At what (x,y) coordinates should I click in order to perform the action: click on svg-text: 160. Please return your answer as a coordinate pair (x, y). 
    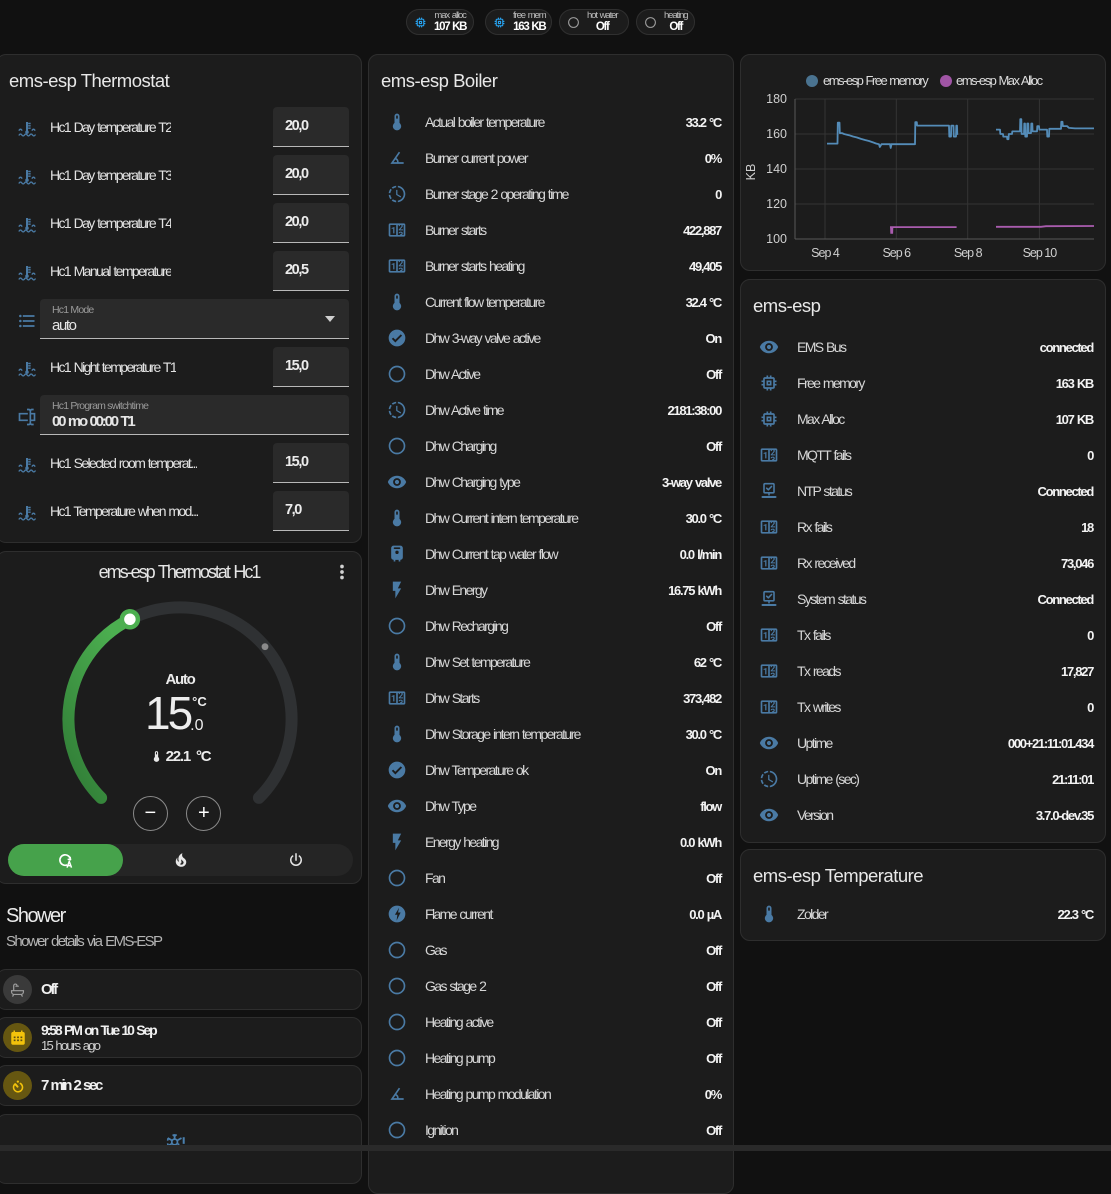
    Looking at the image, I should click on (776, 134).